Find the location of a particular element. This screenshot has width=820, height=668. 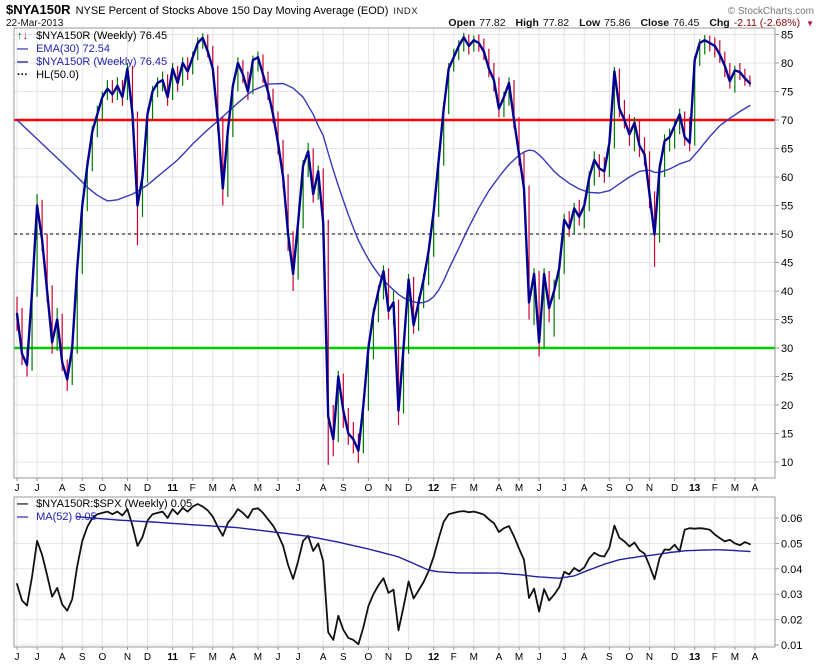

legend-item-close-line: — $NYA150R (Weekly) 76.45 is located at coordinates (92, 62).